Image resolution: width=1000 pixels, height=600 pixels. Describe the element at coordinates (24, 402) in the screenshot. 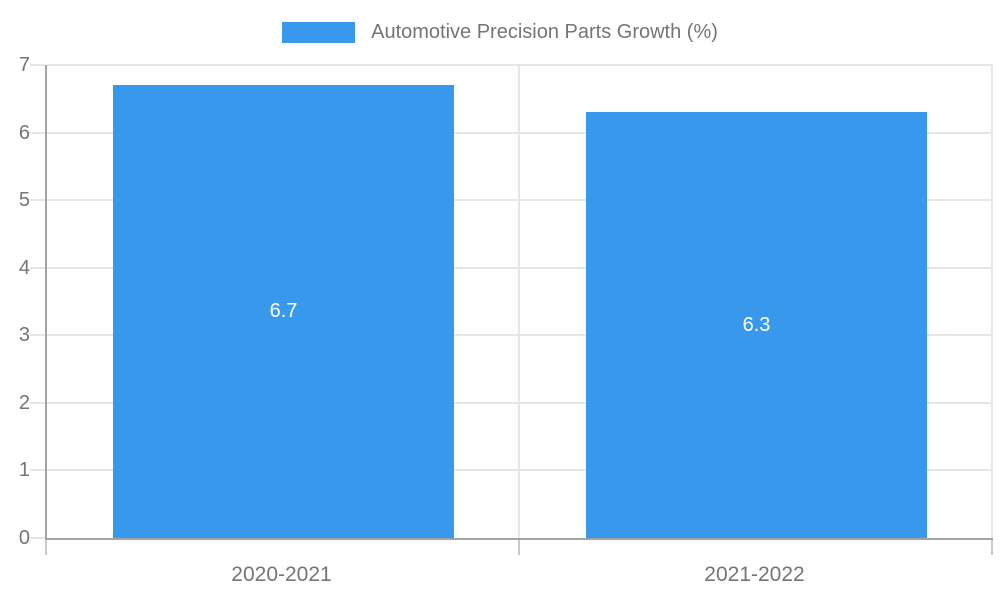

I see `y-axis-label: 2` at that location.